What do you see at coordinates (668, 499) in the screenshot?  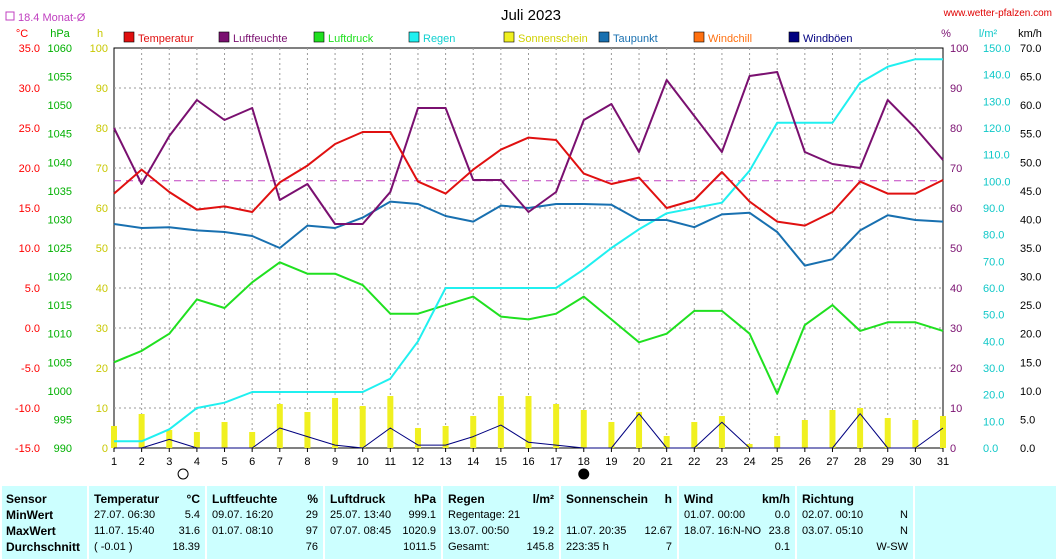 I see `stats-header-sun-unit: h` at bounding box center [668, 499].